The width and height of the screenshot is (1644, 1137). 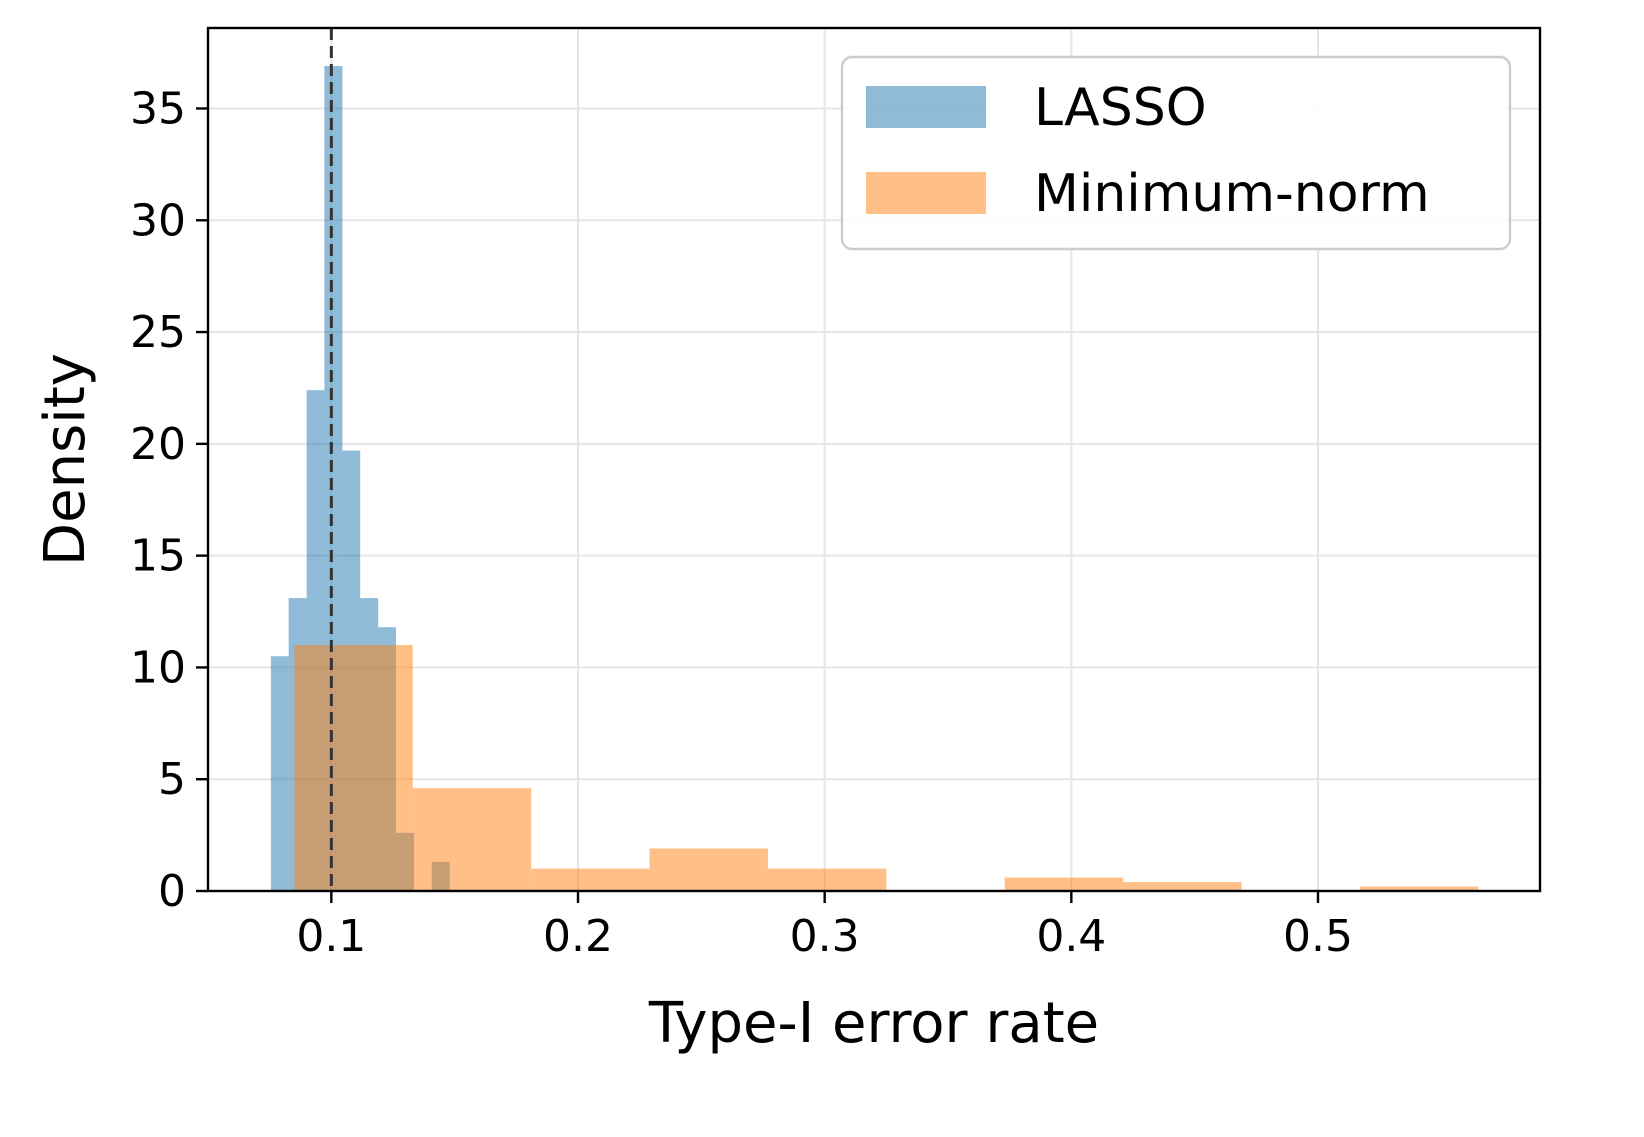 I want to click on legend-swatch-minimum-norm, so click(x=926, y=193).